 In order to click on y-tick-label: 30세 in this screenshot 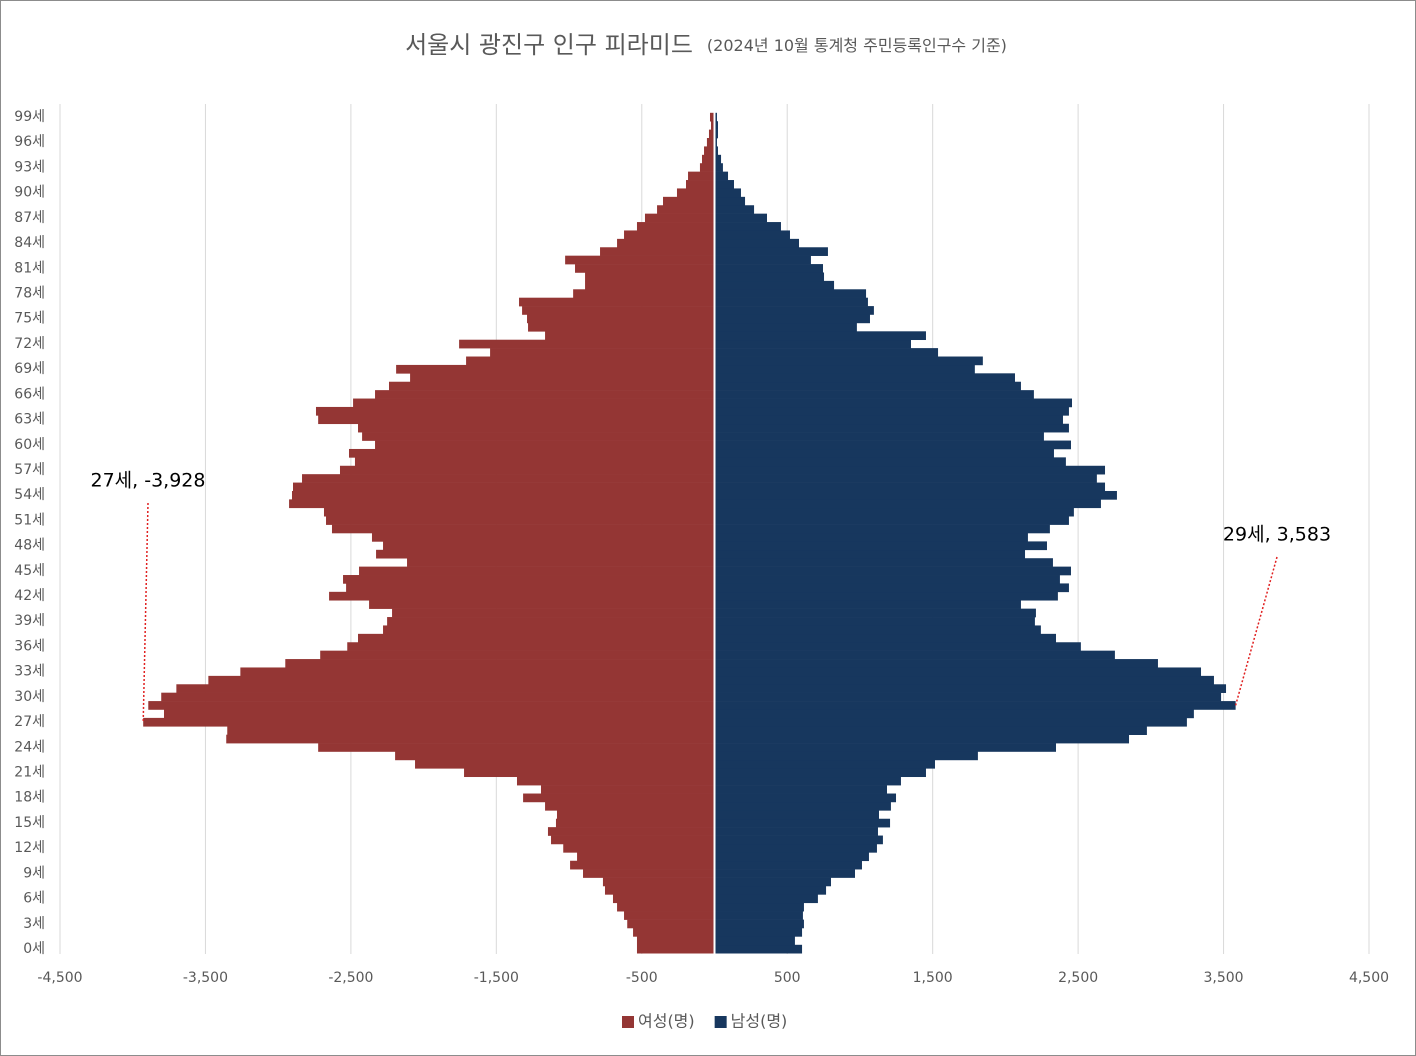, I will do `click(29, 697)`.